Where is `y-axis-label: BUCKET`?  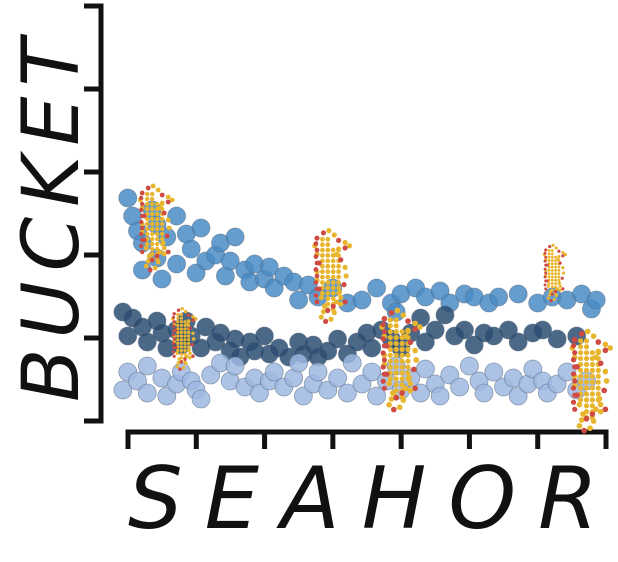 y-axis-label: BUCKET is located at coordinates (52, 215).